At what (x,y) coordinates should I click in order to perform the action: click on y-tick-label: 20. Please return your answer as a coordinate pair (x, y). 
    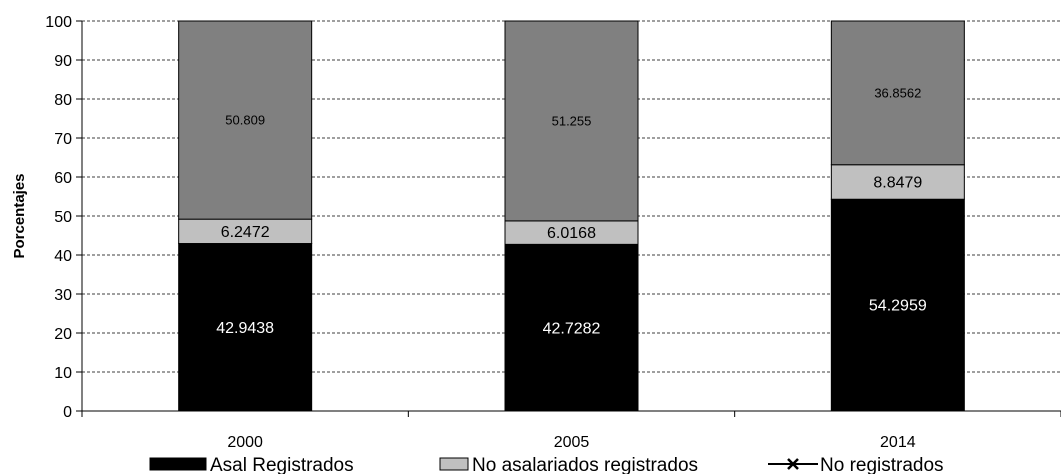
    Looking at the image, I should click on (63, 334).